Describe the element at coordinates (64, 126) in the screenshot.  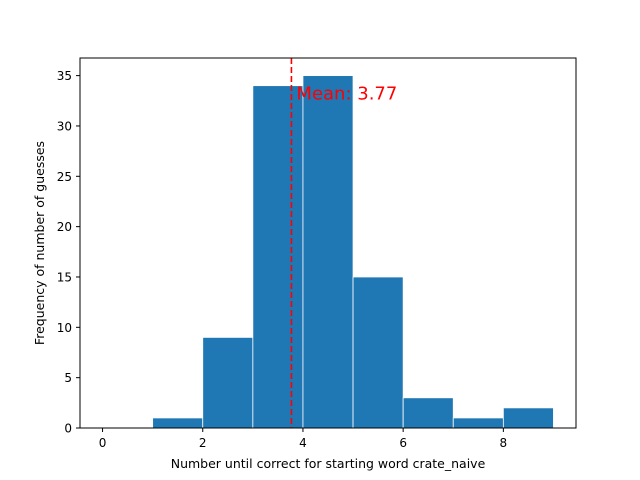
I see `y-tick-label: 30` at that location.